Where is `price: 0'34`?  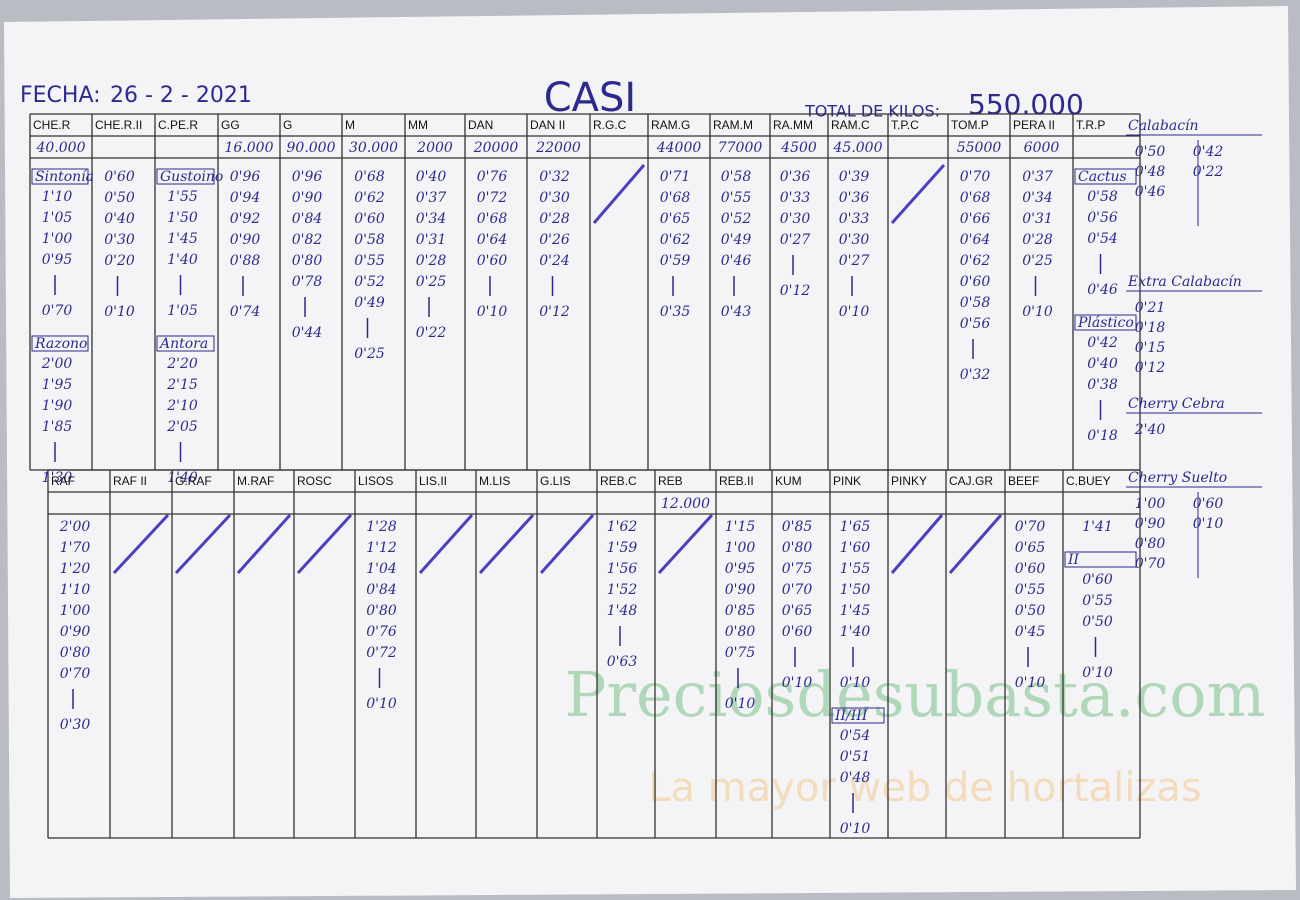 price: 0'34 is located at coordinates (431, 219).